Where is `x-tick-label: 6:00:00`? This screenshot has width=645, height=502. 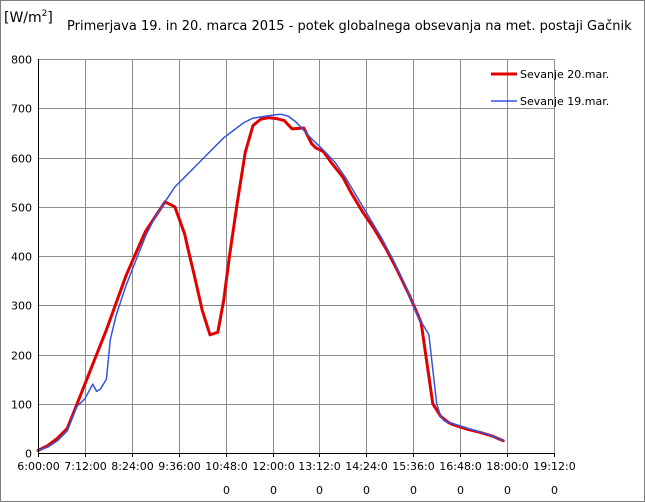
x-tick-label: 6:00:00 is located at coordinates (38, 466).